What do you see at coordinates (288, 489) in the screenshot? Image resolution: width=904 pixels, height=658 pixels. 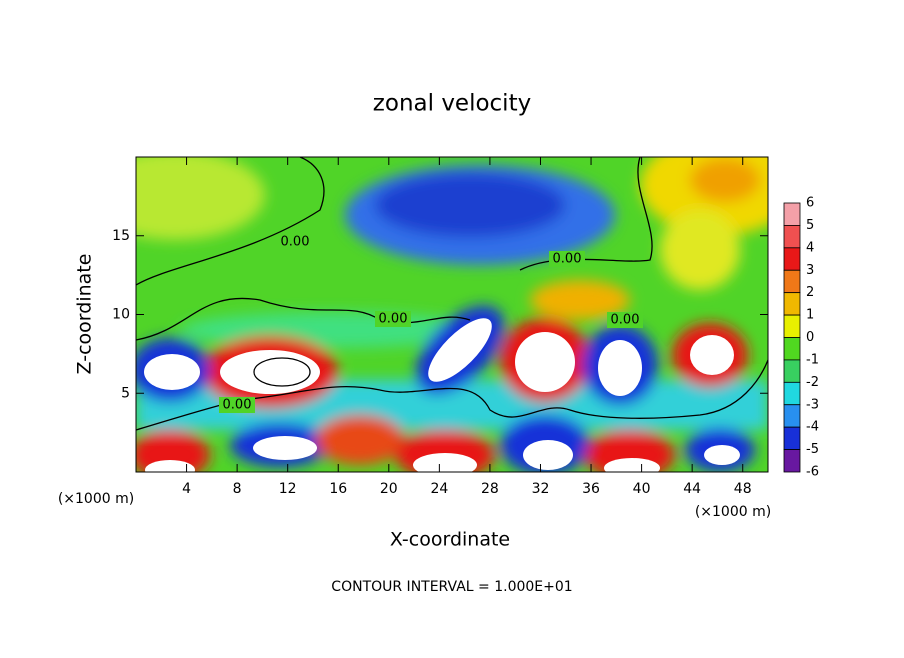 I see `x-tick-label: 12` at bounding box center [288, 489].